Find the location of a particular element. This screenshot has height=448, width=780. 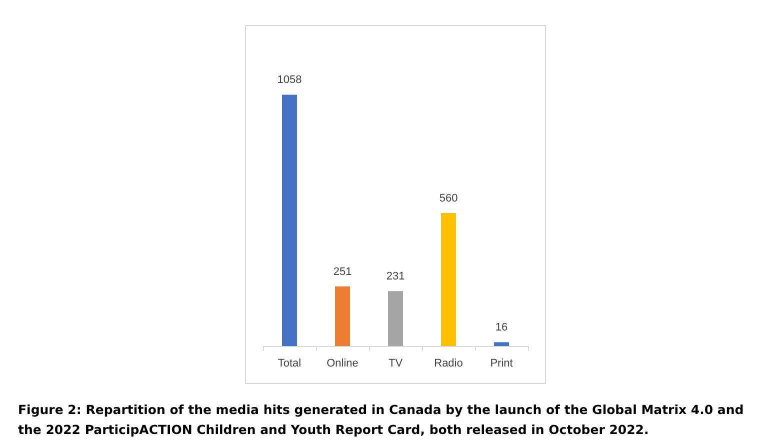

x-tick-label: TV is located at coordinates (396, 364).